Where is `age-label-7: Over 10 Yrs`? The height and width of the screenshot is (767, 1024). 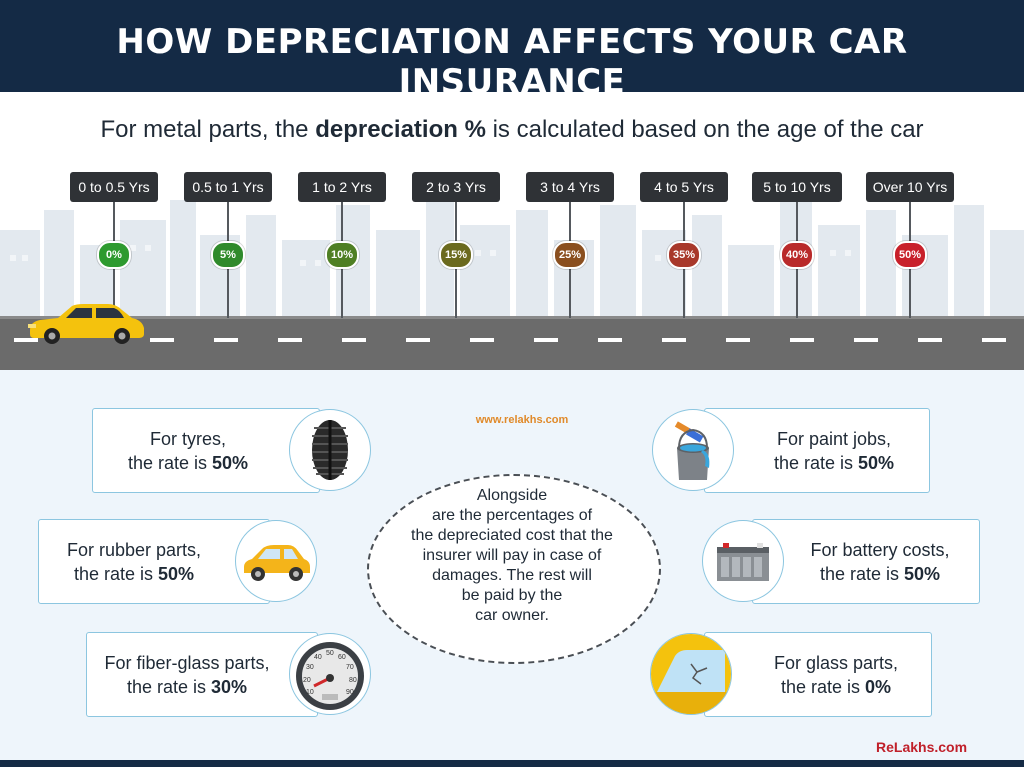 age-label-7: Over 10 Yrs is located at coordinates (910, 187).